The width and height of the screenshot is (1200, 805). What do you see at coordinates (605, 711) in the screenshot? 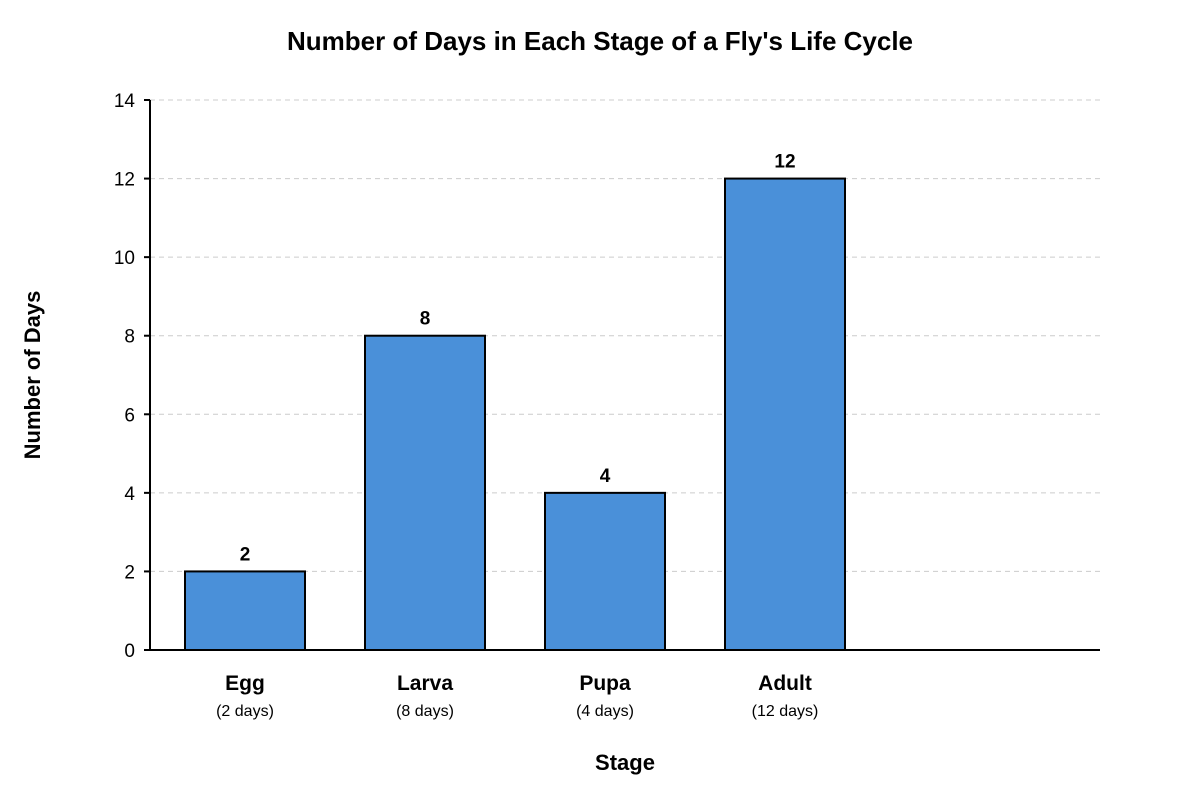
I see `x-tick-sublabel: (4 days)` at bounding box center [605, 711].